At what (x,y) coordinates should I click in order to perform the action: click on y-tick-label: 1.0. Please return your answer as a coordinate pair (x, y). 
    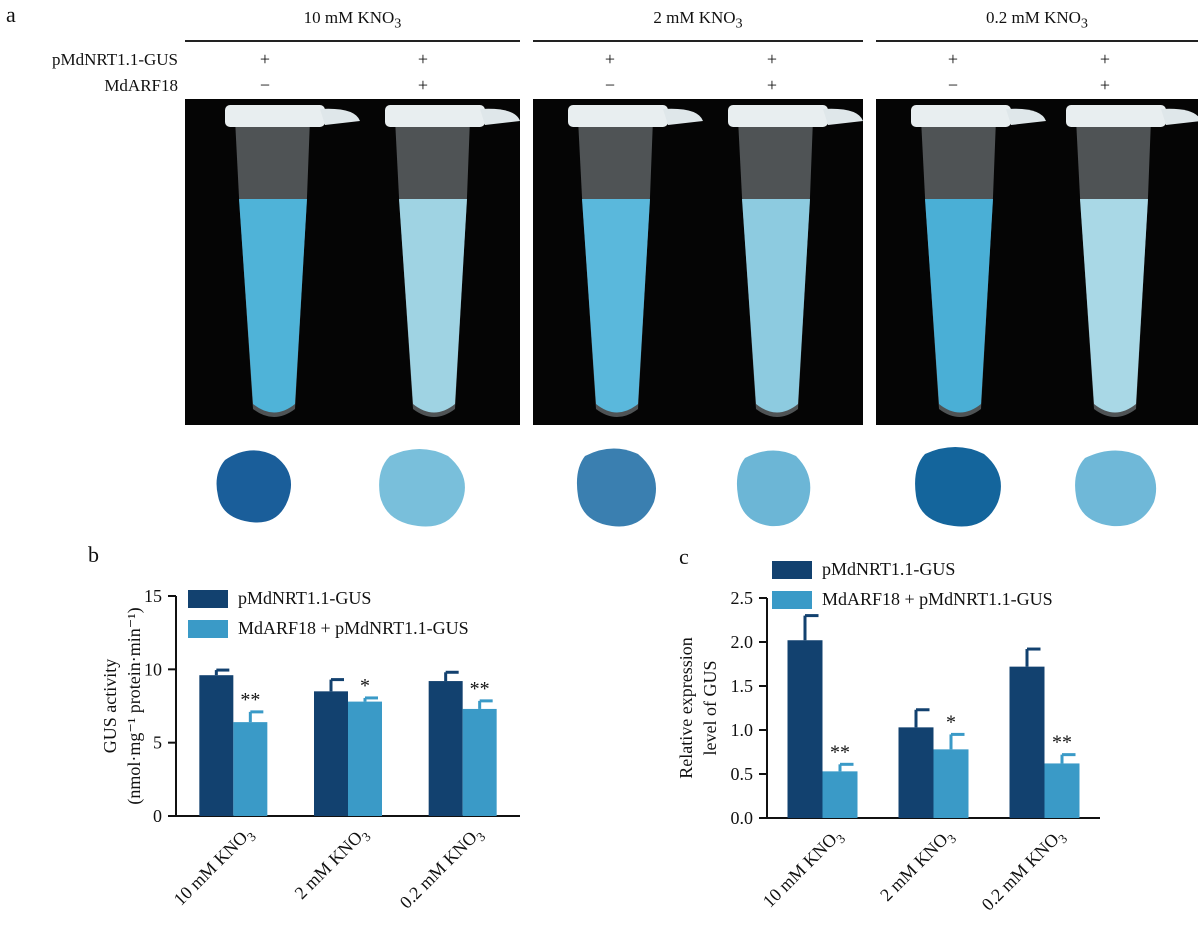
    Looking at the image, I should click on (742, 730).